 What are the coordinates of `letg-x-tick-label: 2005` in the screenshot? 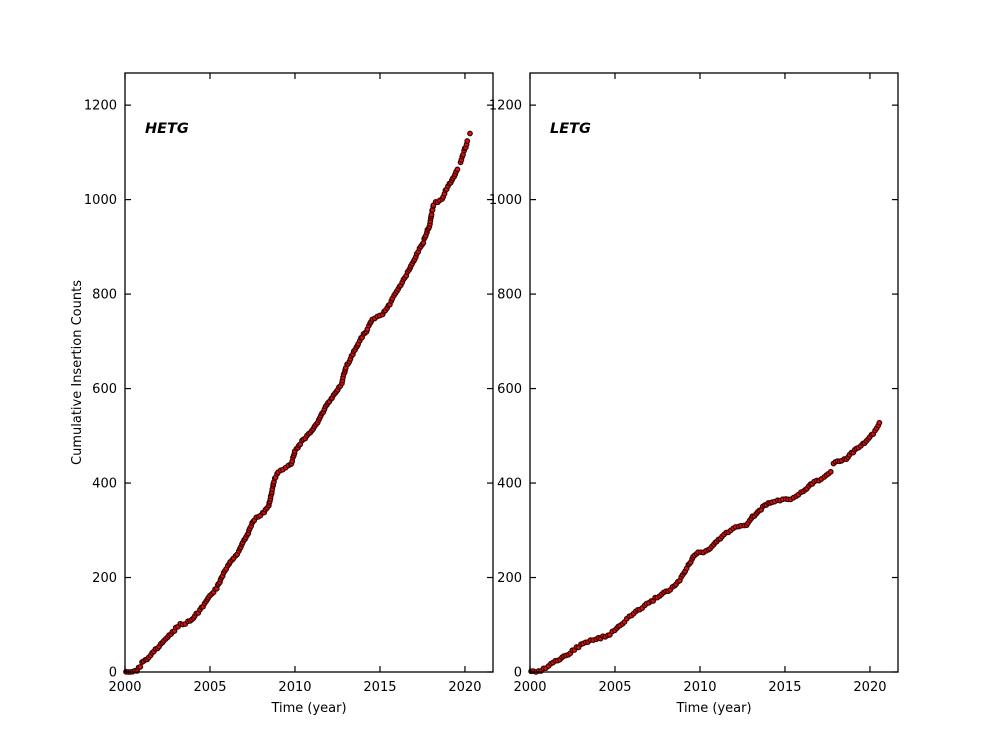 It's located at (614, 687).